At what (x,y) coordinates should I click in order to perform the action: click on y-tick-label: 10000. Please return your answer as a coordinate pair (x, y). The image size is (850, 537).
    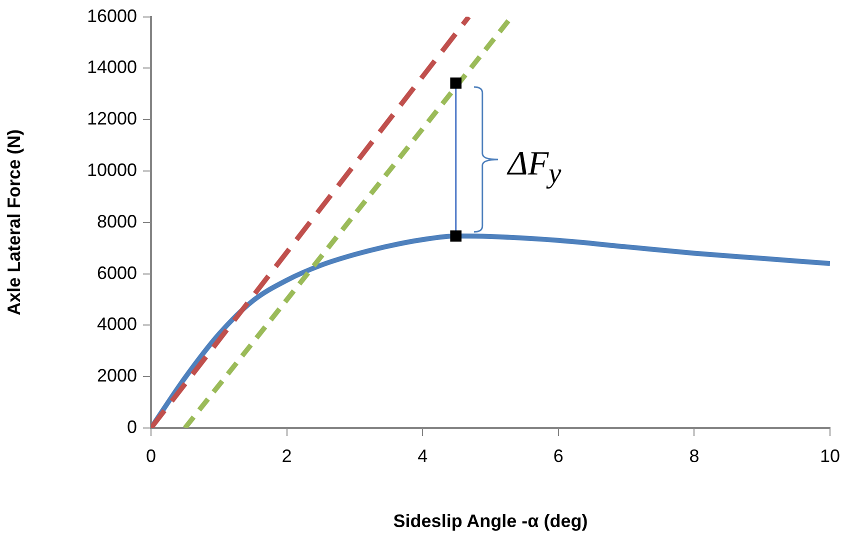
    Looking at the image, I should click on (111, 170).